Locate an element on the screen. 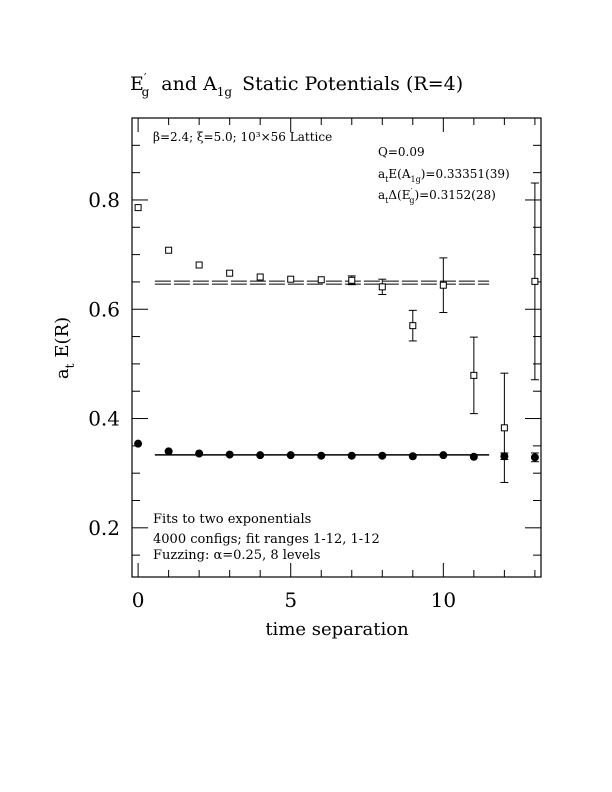 This screenshot has width=612, height=792. eg-gap-annotation: atΔ(E′ g)=0.3152(28) is located at coordinates (437, 196).